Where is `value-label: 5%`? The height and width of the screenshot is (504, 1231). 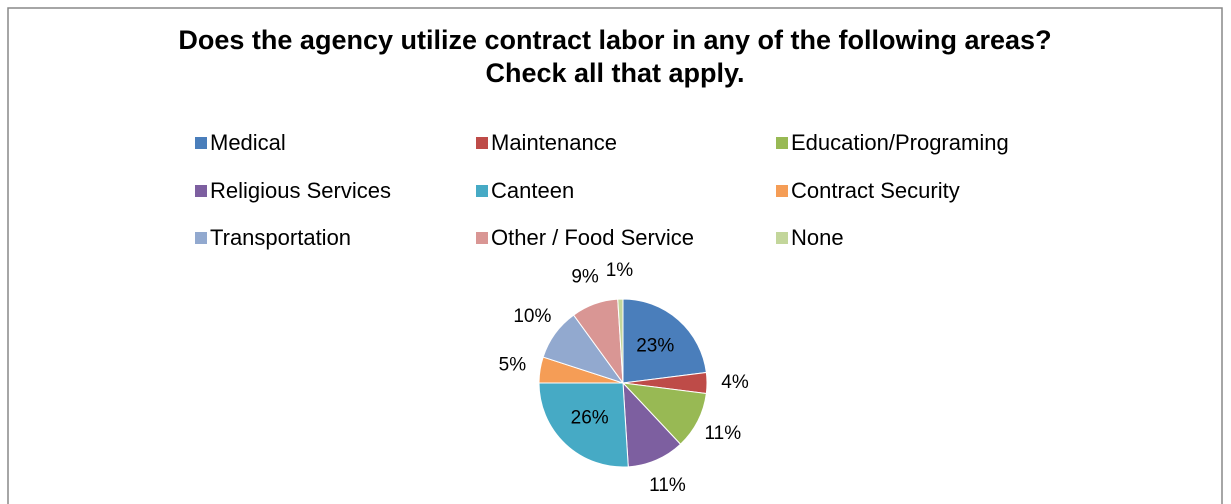 value-label: 5% is located at coordinates (513, 364).